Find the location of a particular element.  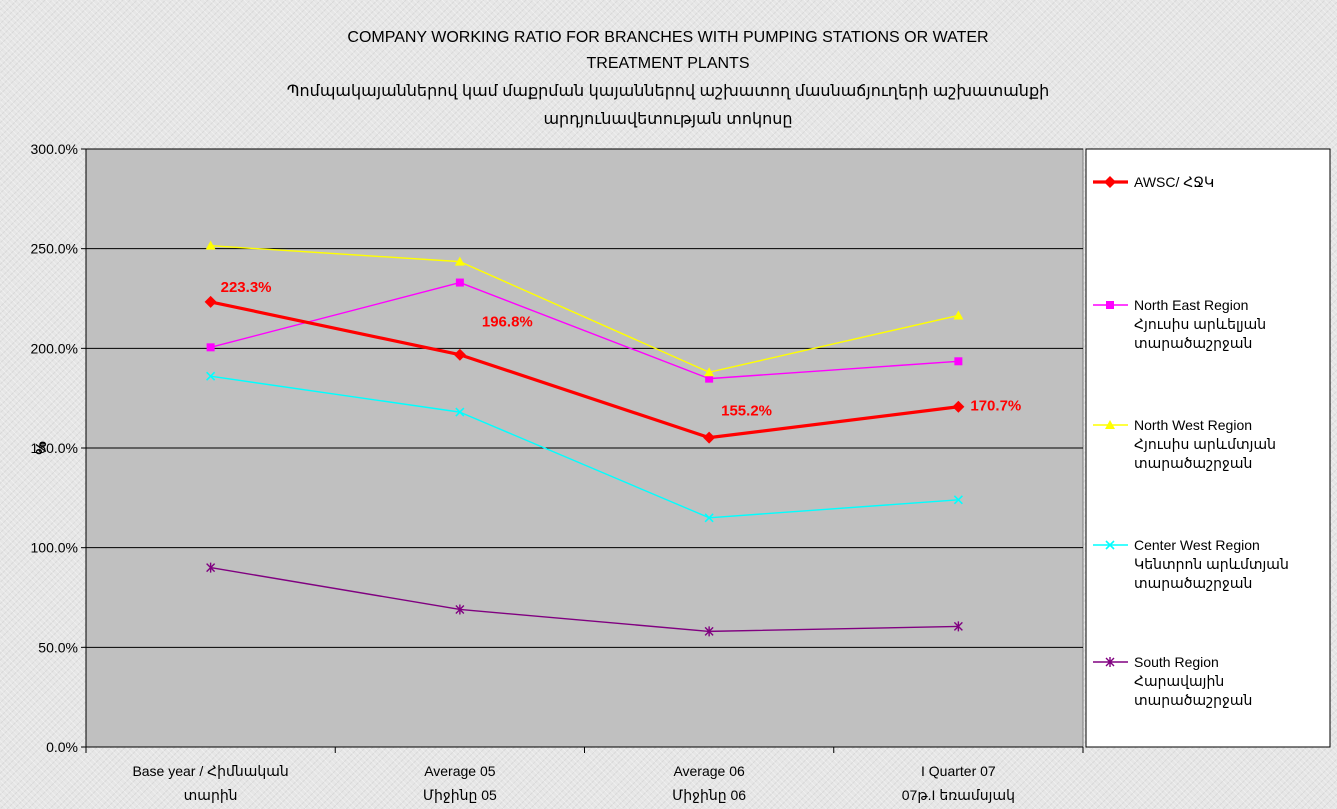

y-tick-label: 150.0% is located at coordinates (54, 448).